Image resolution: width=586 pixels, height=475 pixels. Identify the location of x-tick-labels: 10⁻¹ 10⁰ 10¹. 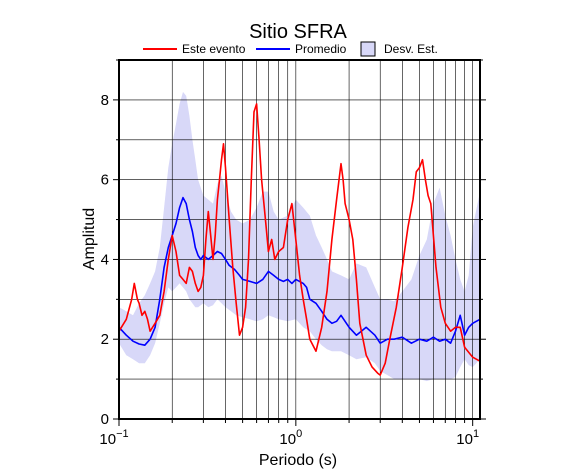
(289, 438).